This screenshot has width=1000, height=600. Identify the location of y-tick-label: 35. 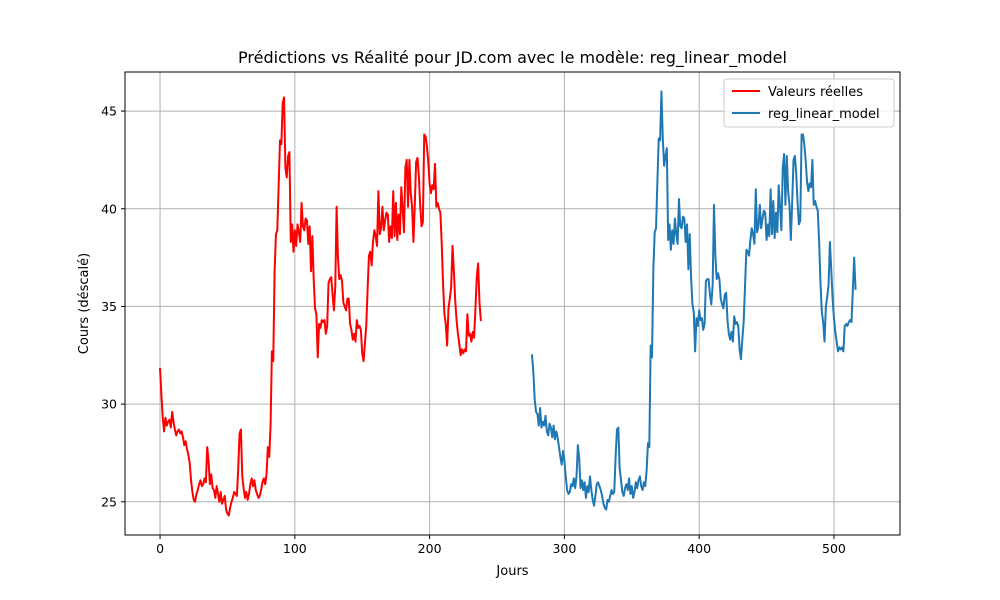
(109, 306).